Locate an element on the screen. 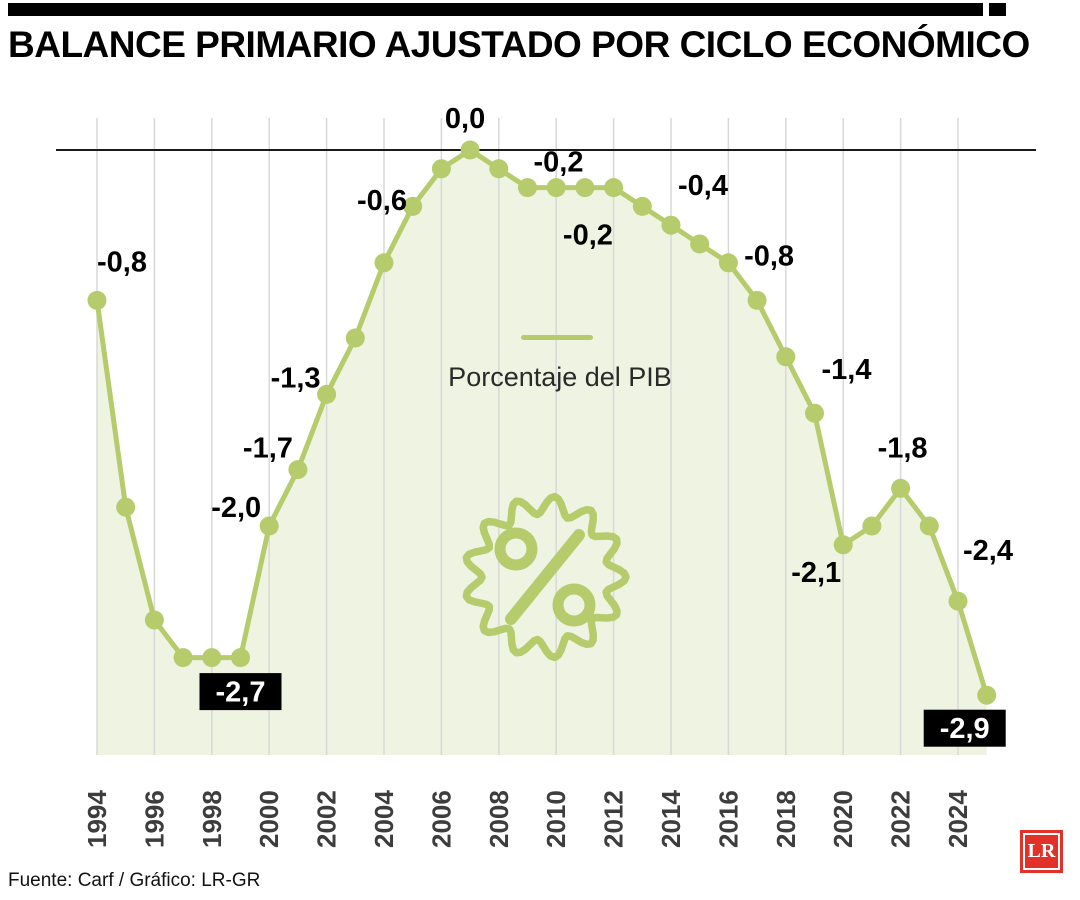 The image size is (1080, 900). lr-logo: LR is located at coordinates (1041, 851).